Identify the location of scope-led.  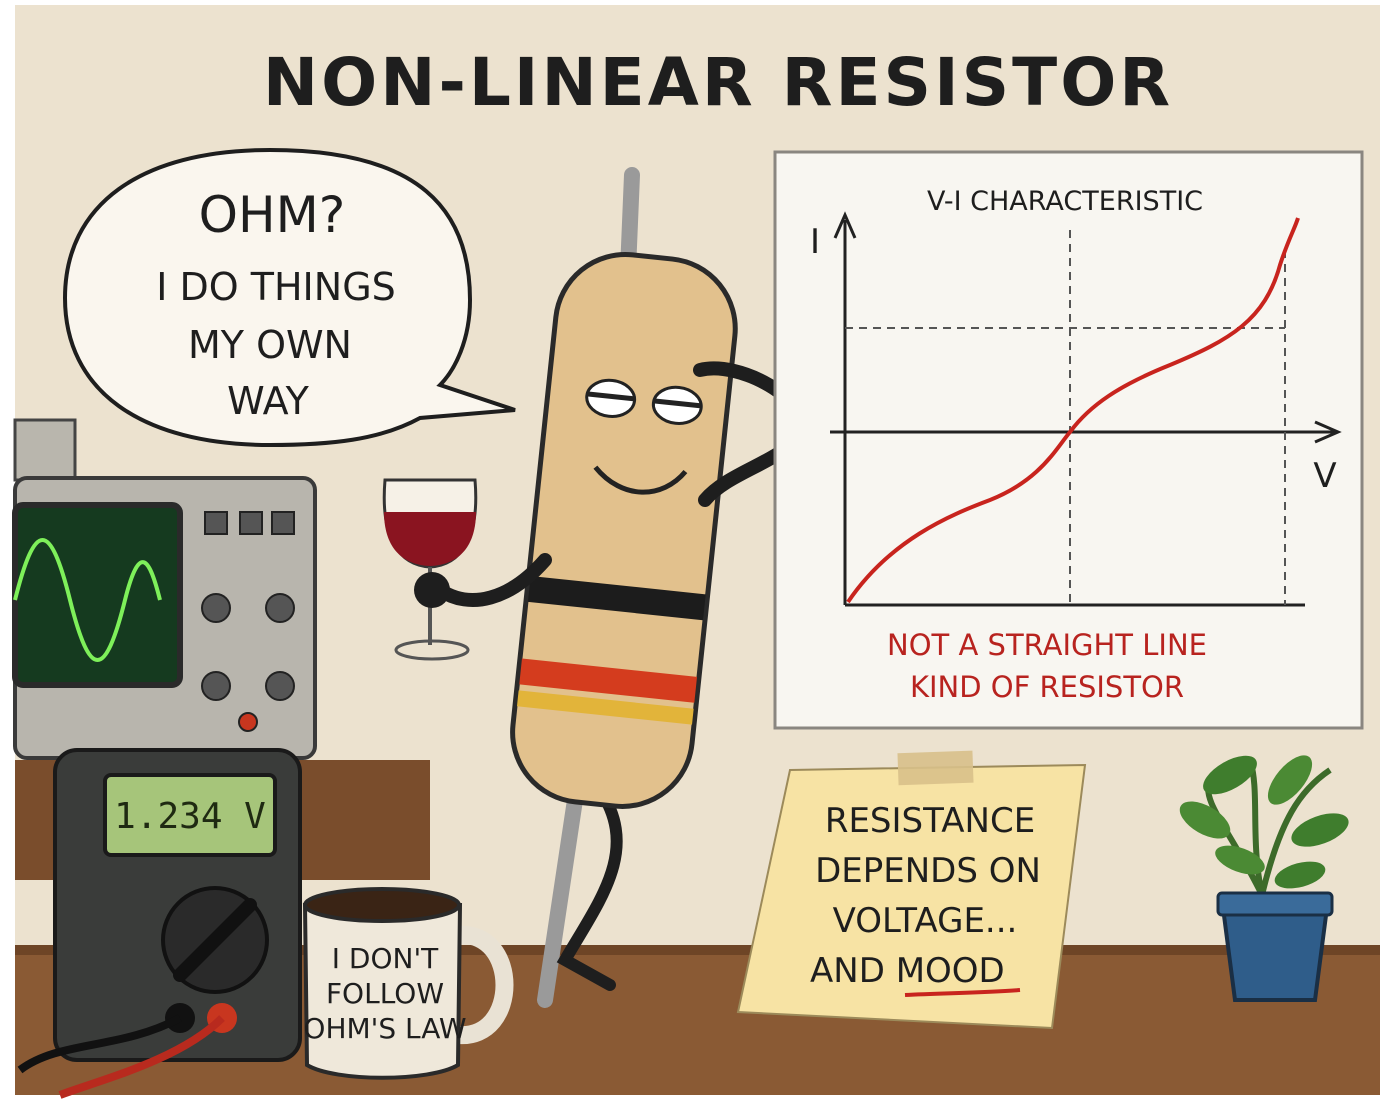
(248, 722).